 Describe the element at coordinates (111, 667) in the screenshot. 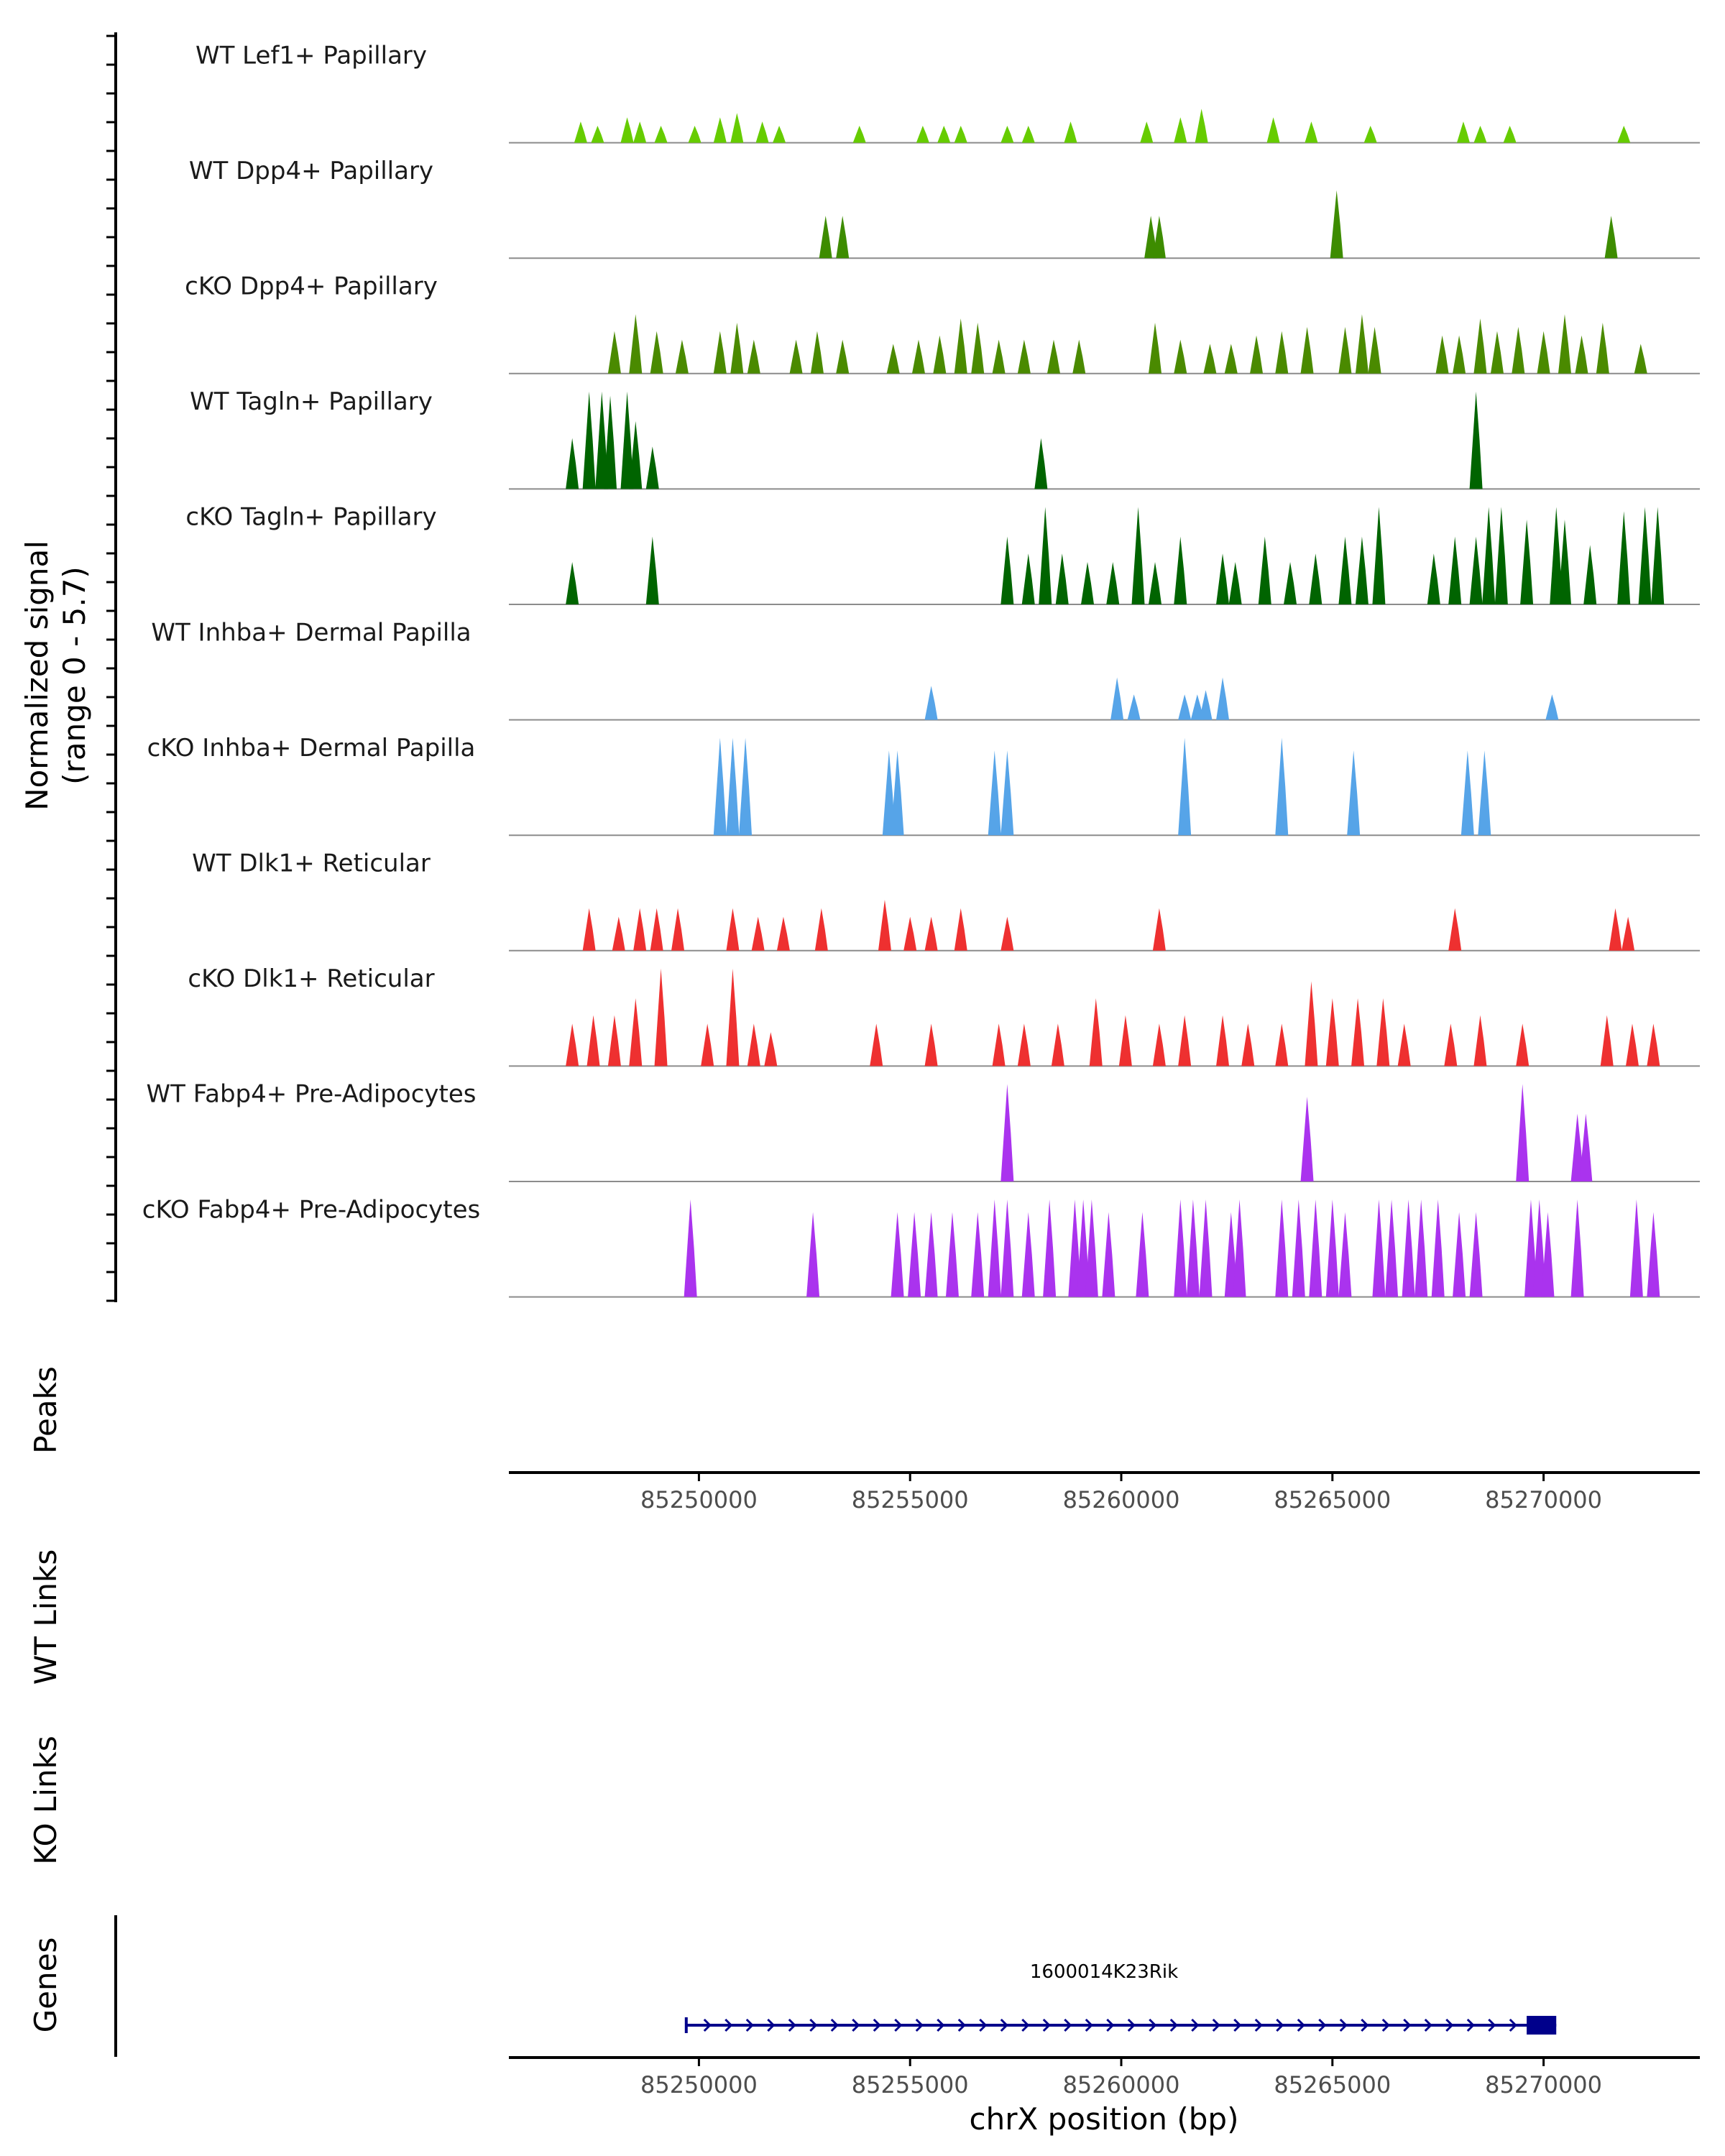

I see `signal-axis` at that location.